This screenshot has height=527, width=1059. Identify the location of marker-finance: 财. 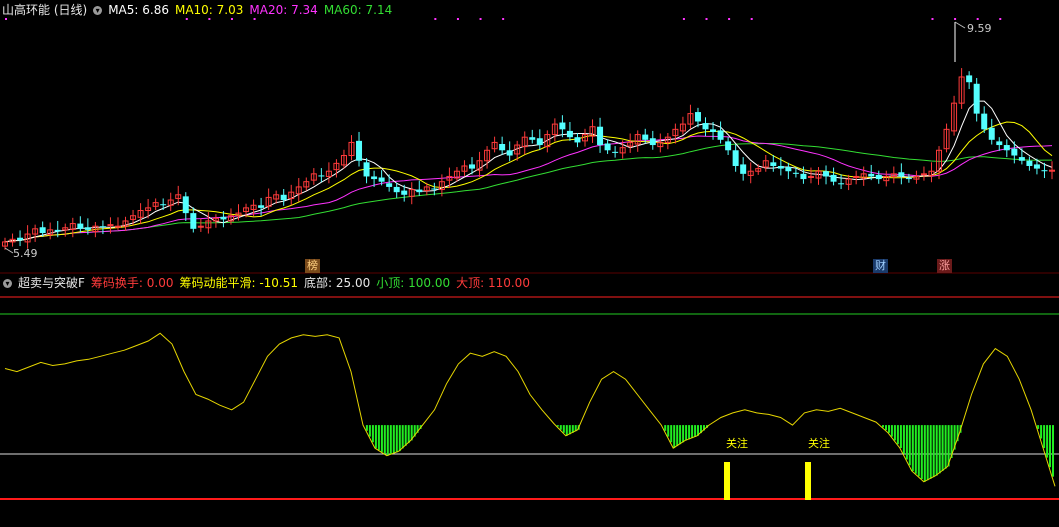
(880, 266).